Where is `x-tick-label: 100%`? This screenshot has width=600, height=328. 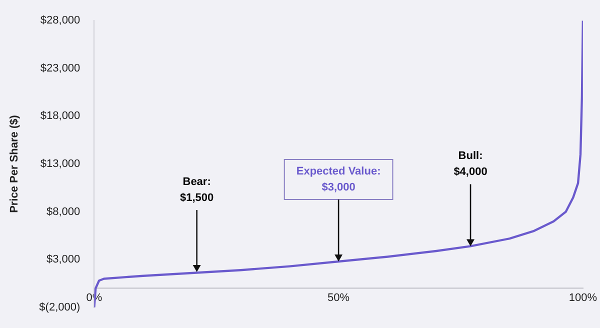
x-tick-label: 100% is located at coordinates (583, 298).